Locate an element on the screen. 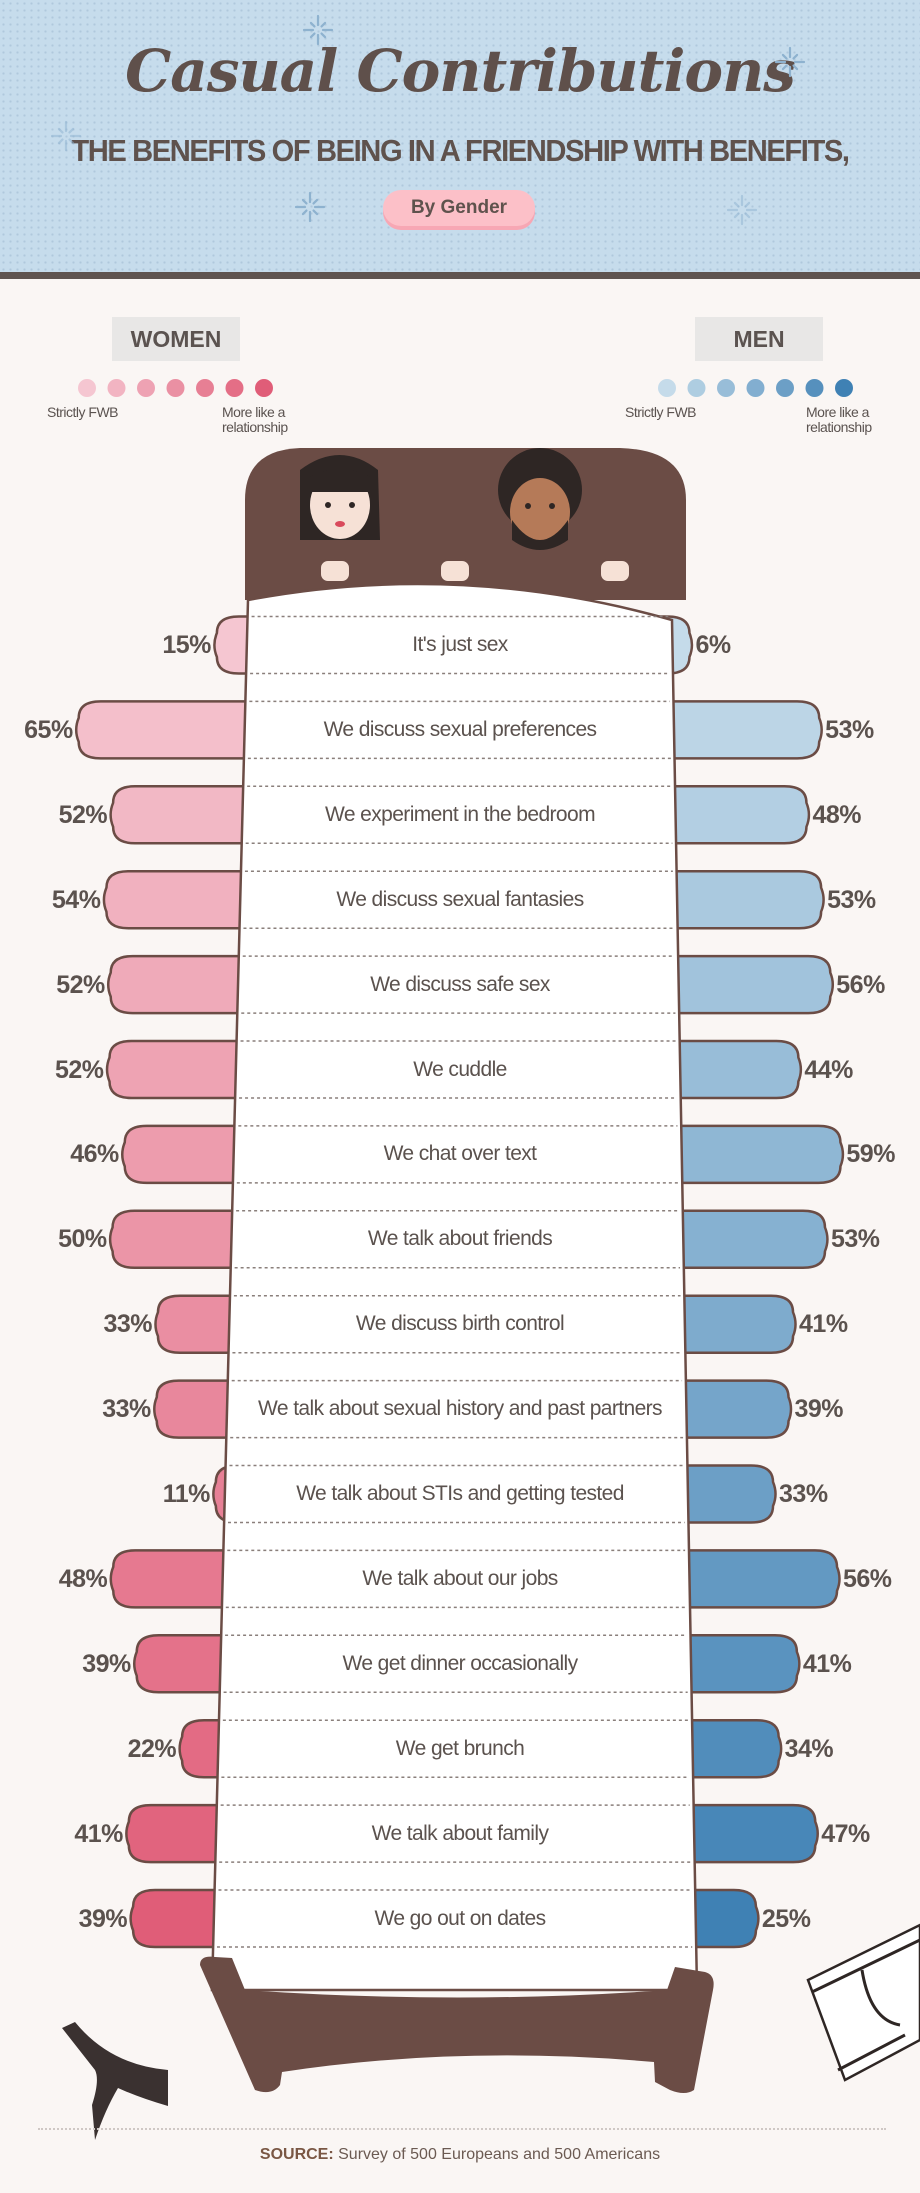 This screenshot has height=2193, width=920. women-legend-low: Strictly FWB is located at coordinates (83, 412).